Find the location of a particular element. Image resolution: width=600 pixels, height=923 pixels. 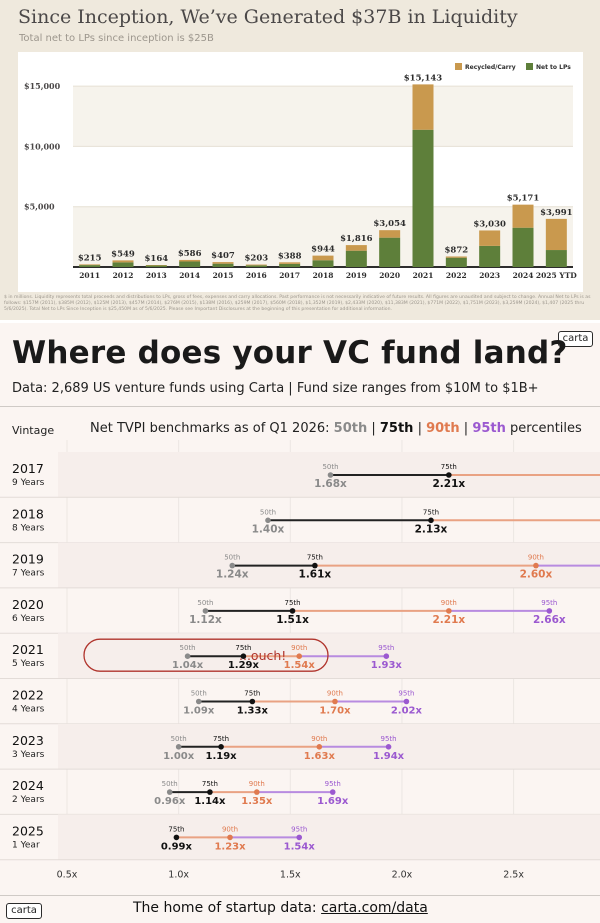

vintage-years-label: 8 Years is located at coordinates (28, 528).